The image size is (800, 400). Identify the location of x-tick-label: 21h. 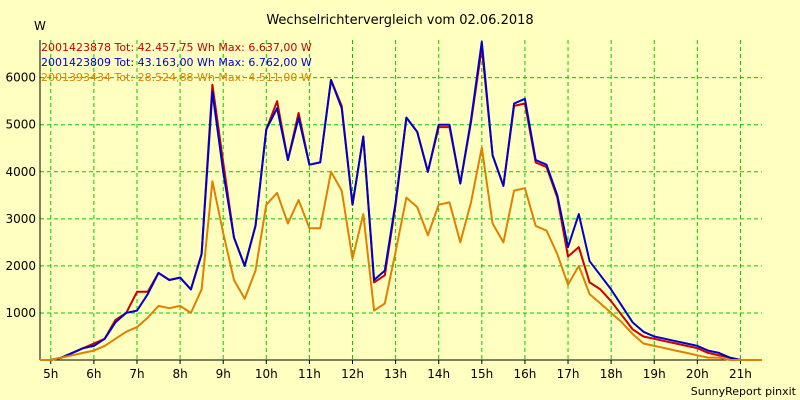
(740, 374).